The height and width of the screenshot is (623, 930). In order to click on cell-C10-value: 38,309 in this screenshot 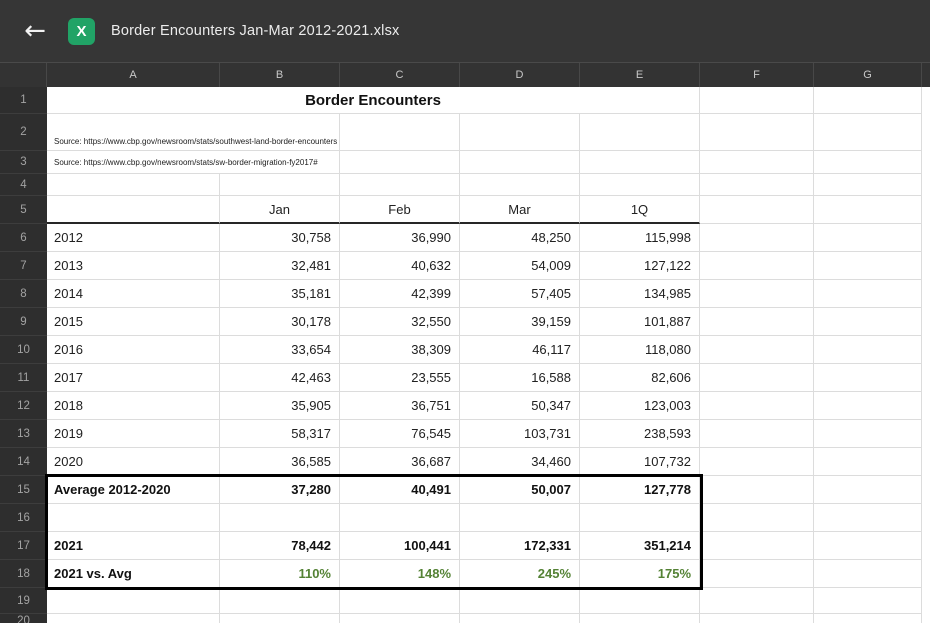, I will do `click(400, 350)`.